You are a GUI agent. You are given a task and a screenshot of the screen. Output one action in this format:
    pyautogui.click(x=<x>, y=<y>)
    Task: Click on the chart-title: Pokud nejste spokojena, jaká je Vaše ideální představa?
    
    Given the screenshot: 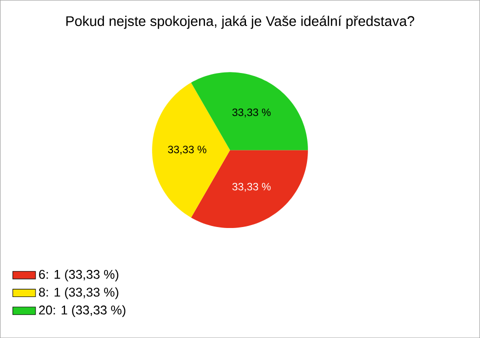 What is the action you would take?
    pyautogui.click(x=240, y=22)
    